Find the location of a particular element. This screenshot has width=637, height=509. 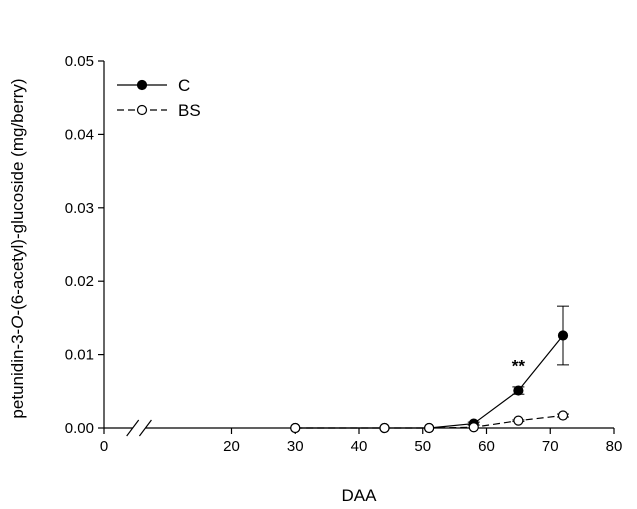

y-tick-label: 0.05 is located at coordinates (79, 61).